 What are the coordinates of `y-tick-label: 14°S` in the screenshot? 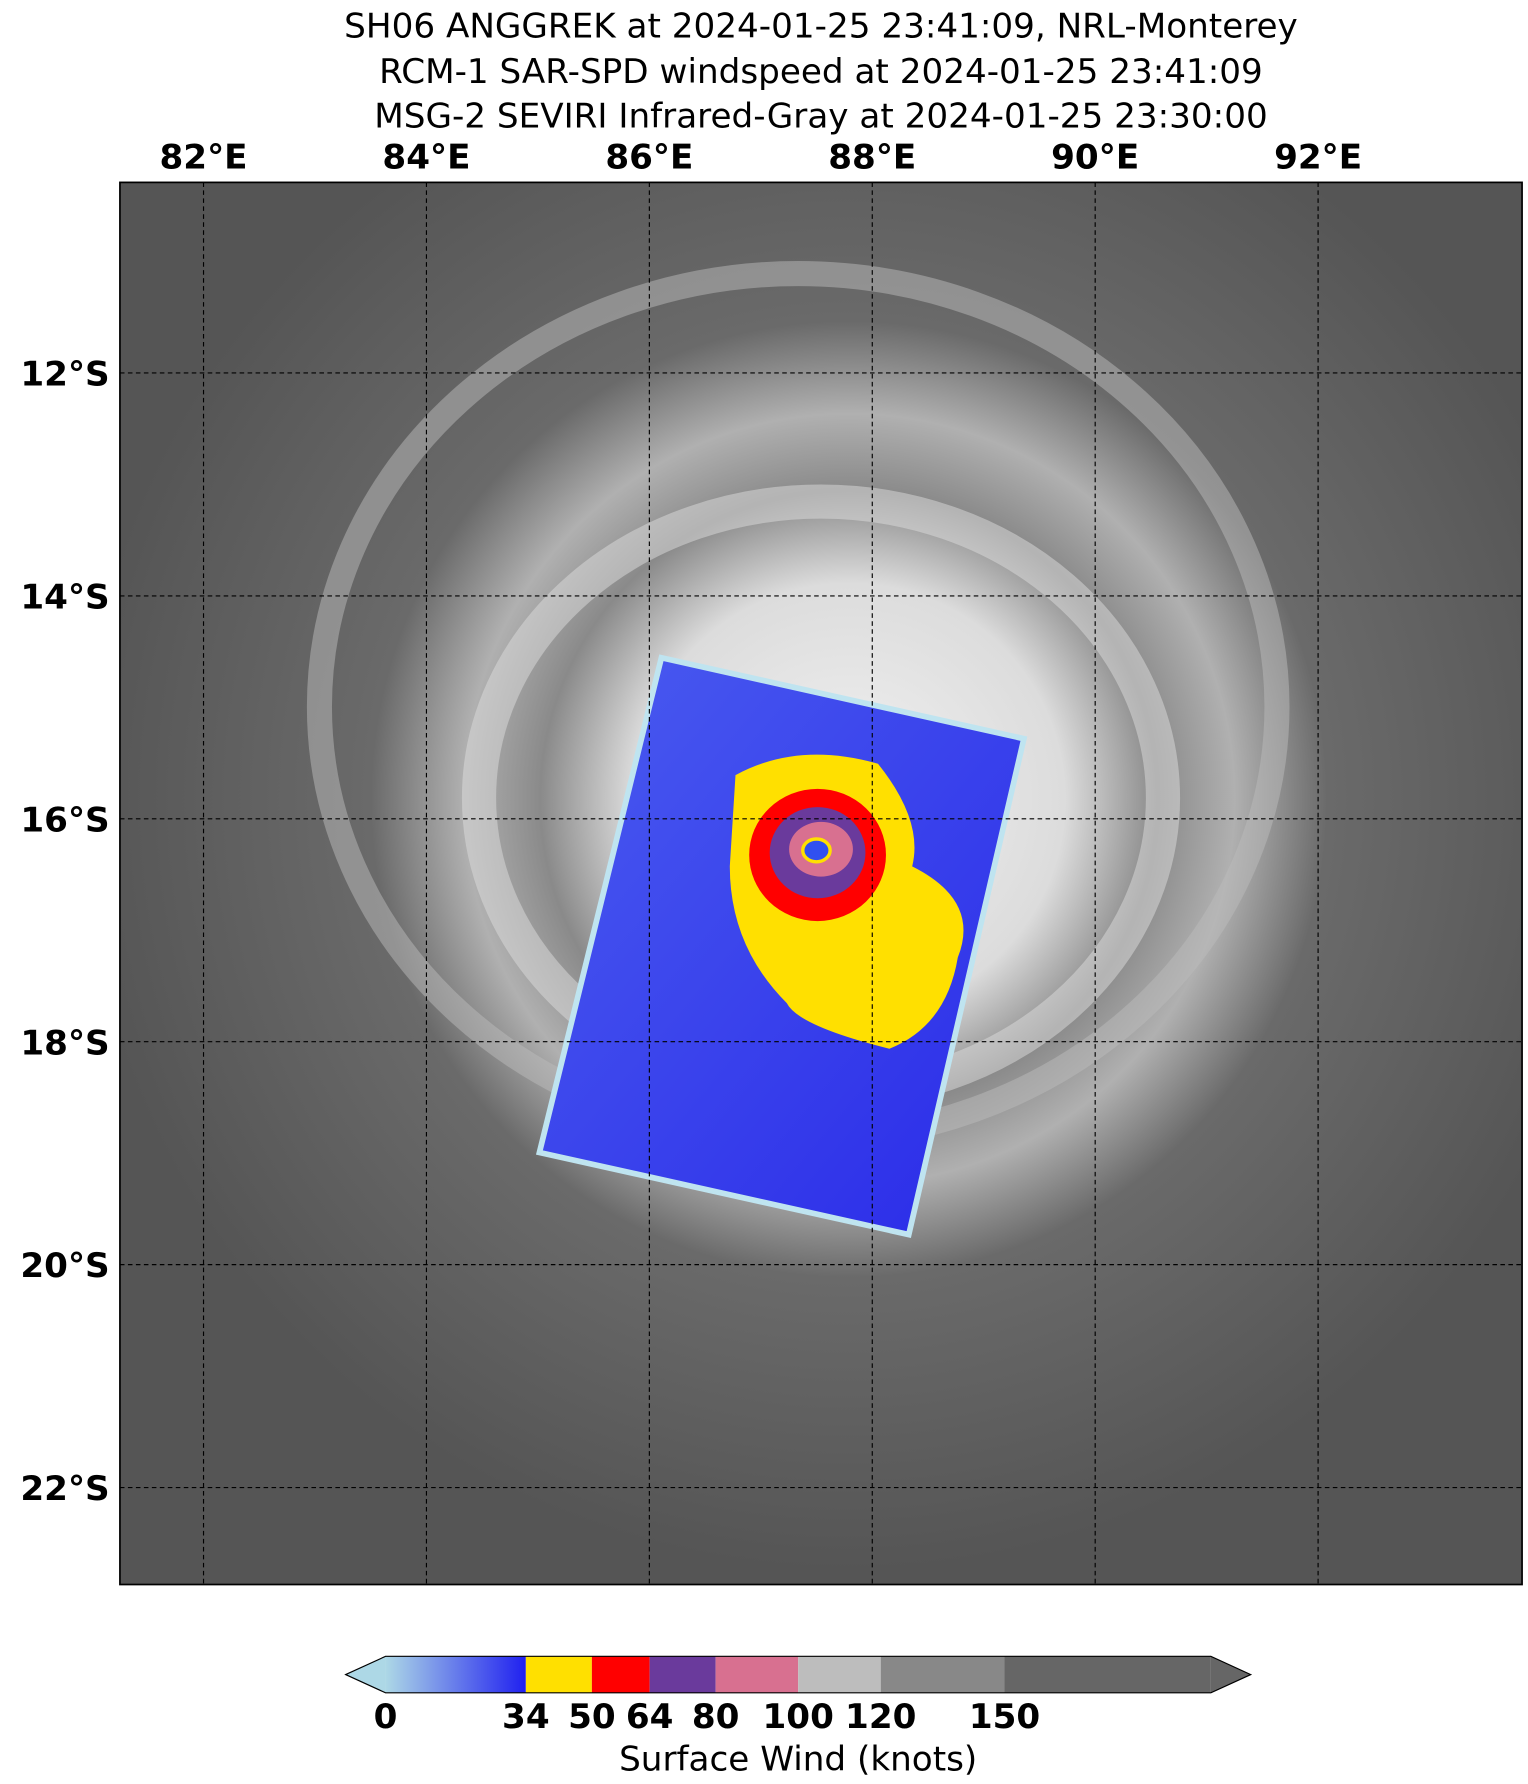 It's located at (64, 597).